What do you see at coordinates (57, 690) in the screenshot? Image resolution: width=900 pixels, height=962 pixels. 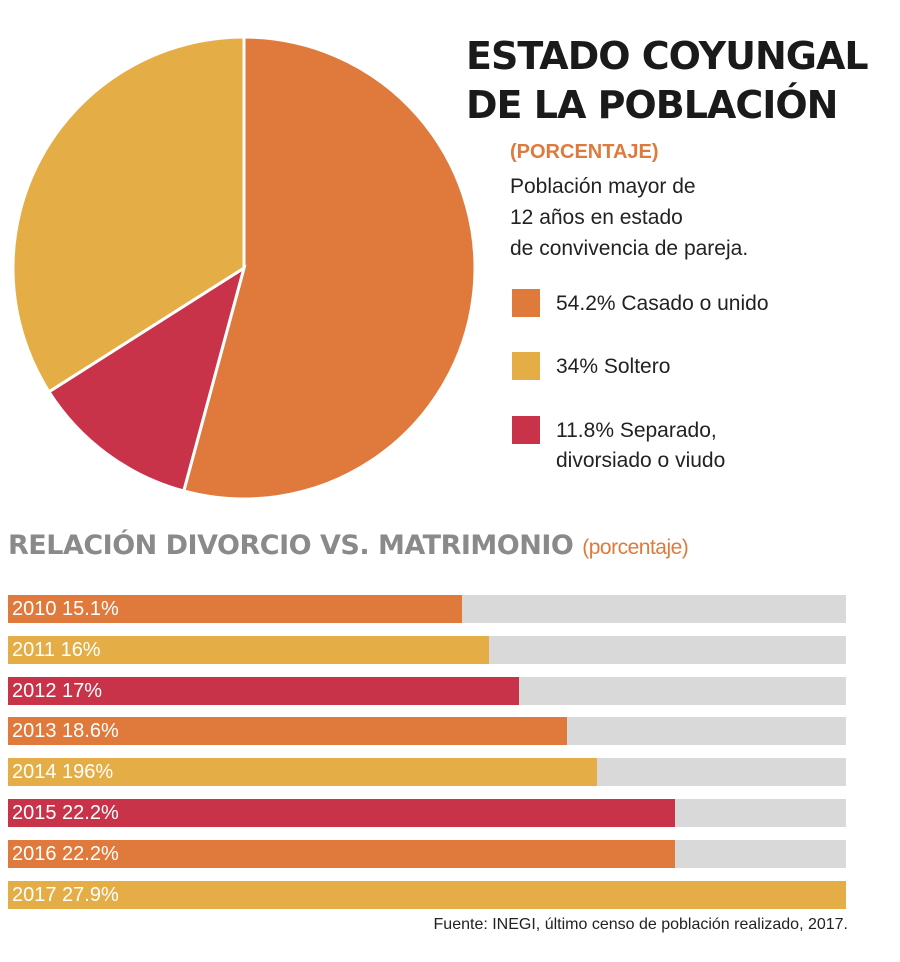 I see `bar-label: 2012 17%` at bounding box center [57, 690].